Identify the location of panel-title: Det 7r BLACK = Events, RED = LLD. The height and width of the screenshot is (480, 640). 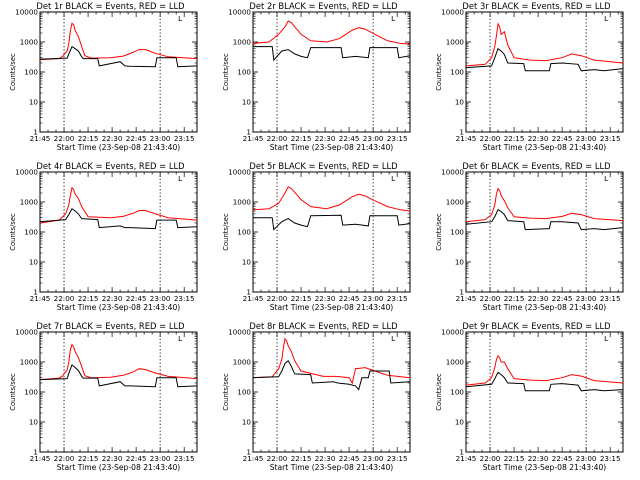
(110, 326).